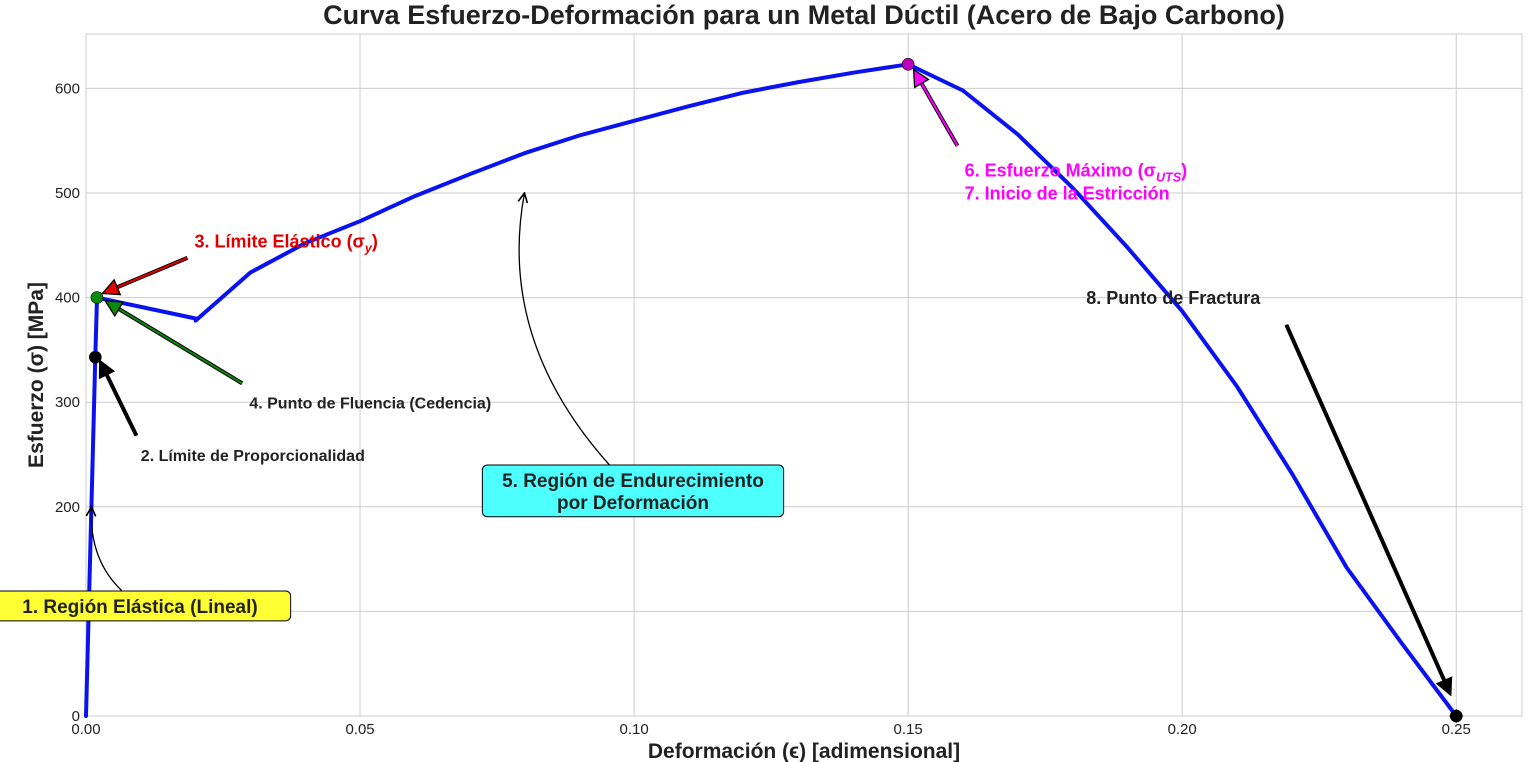 This screenshot has height=762, width=1536. What do you see at coordinates (121, 405) in the screenshot?
I see `proportional-arrow-shaft-fill` at bounding box center [121, 405].